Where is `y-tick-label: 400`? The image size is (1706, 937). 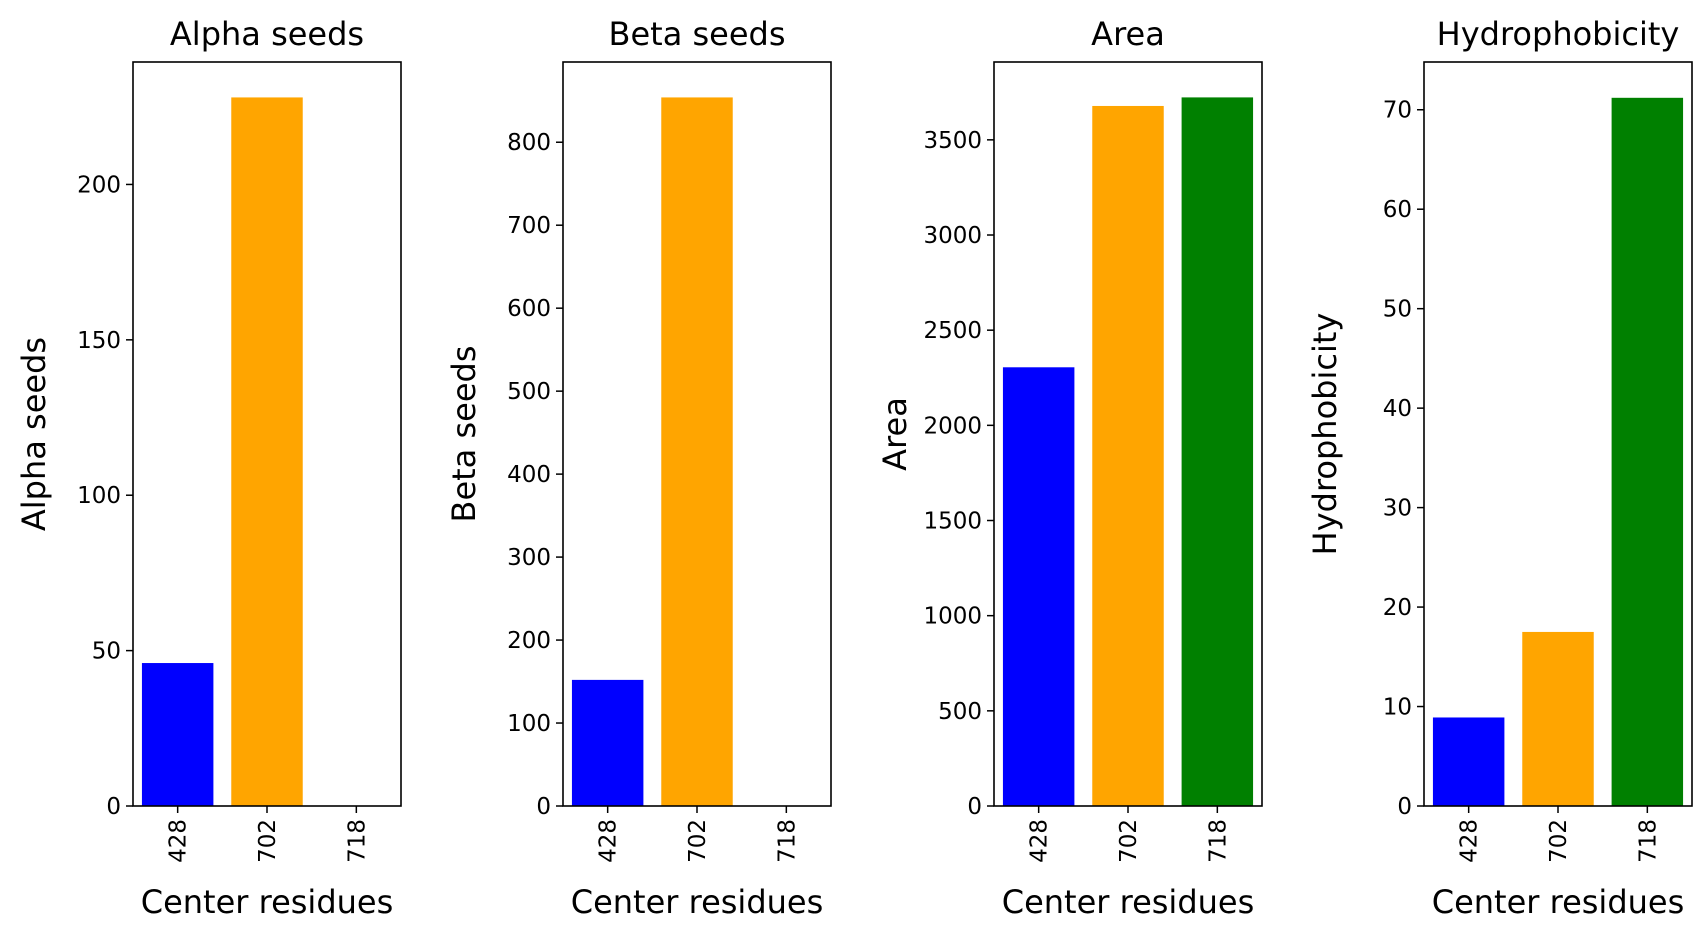
y-tick-label: 400 is located at coordinates (529, 475).